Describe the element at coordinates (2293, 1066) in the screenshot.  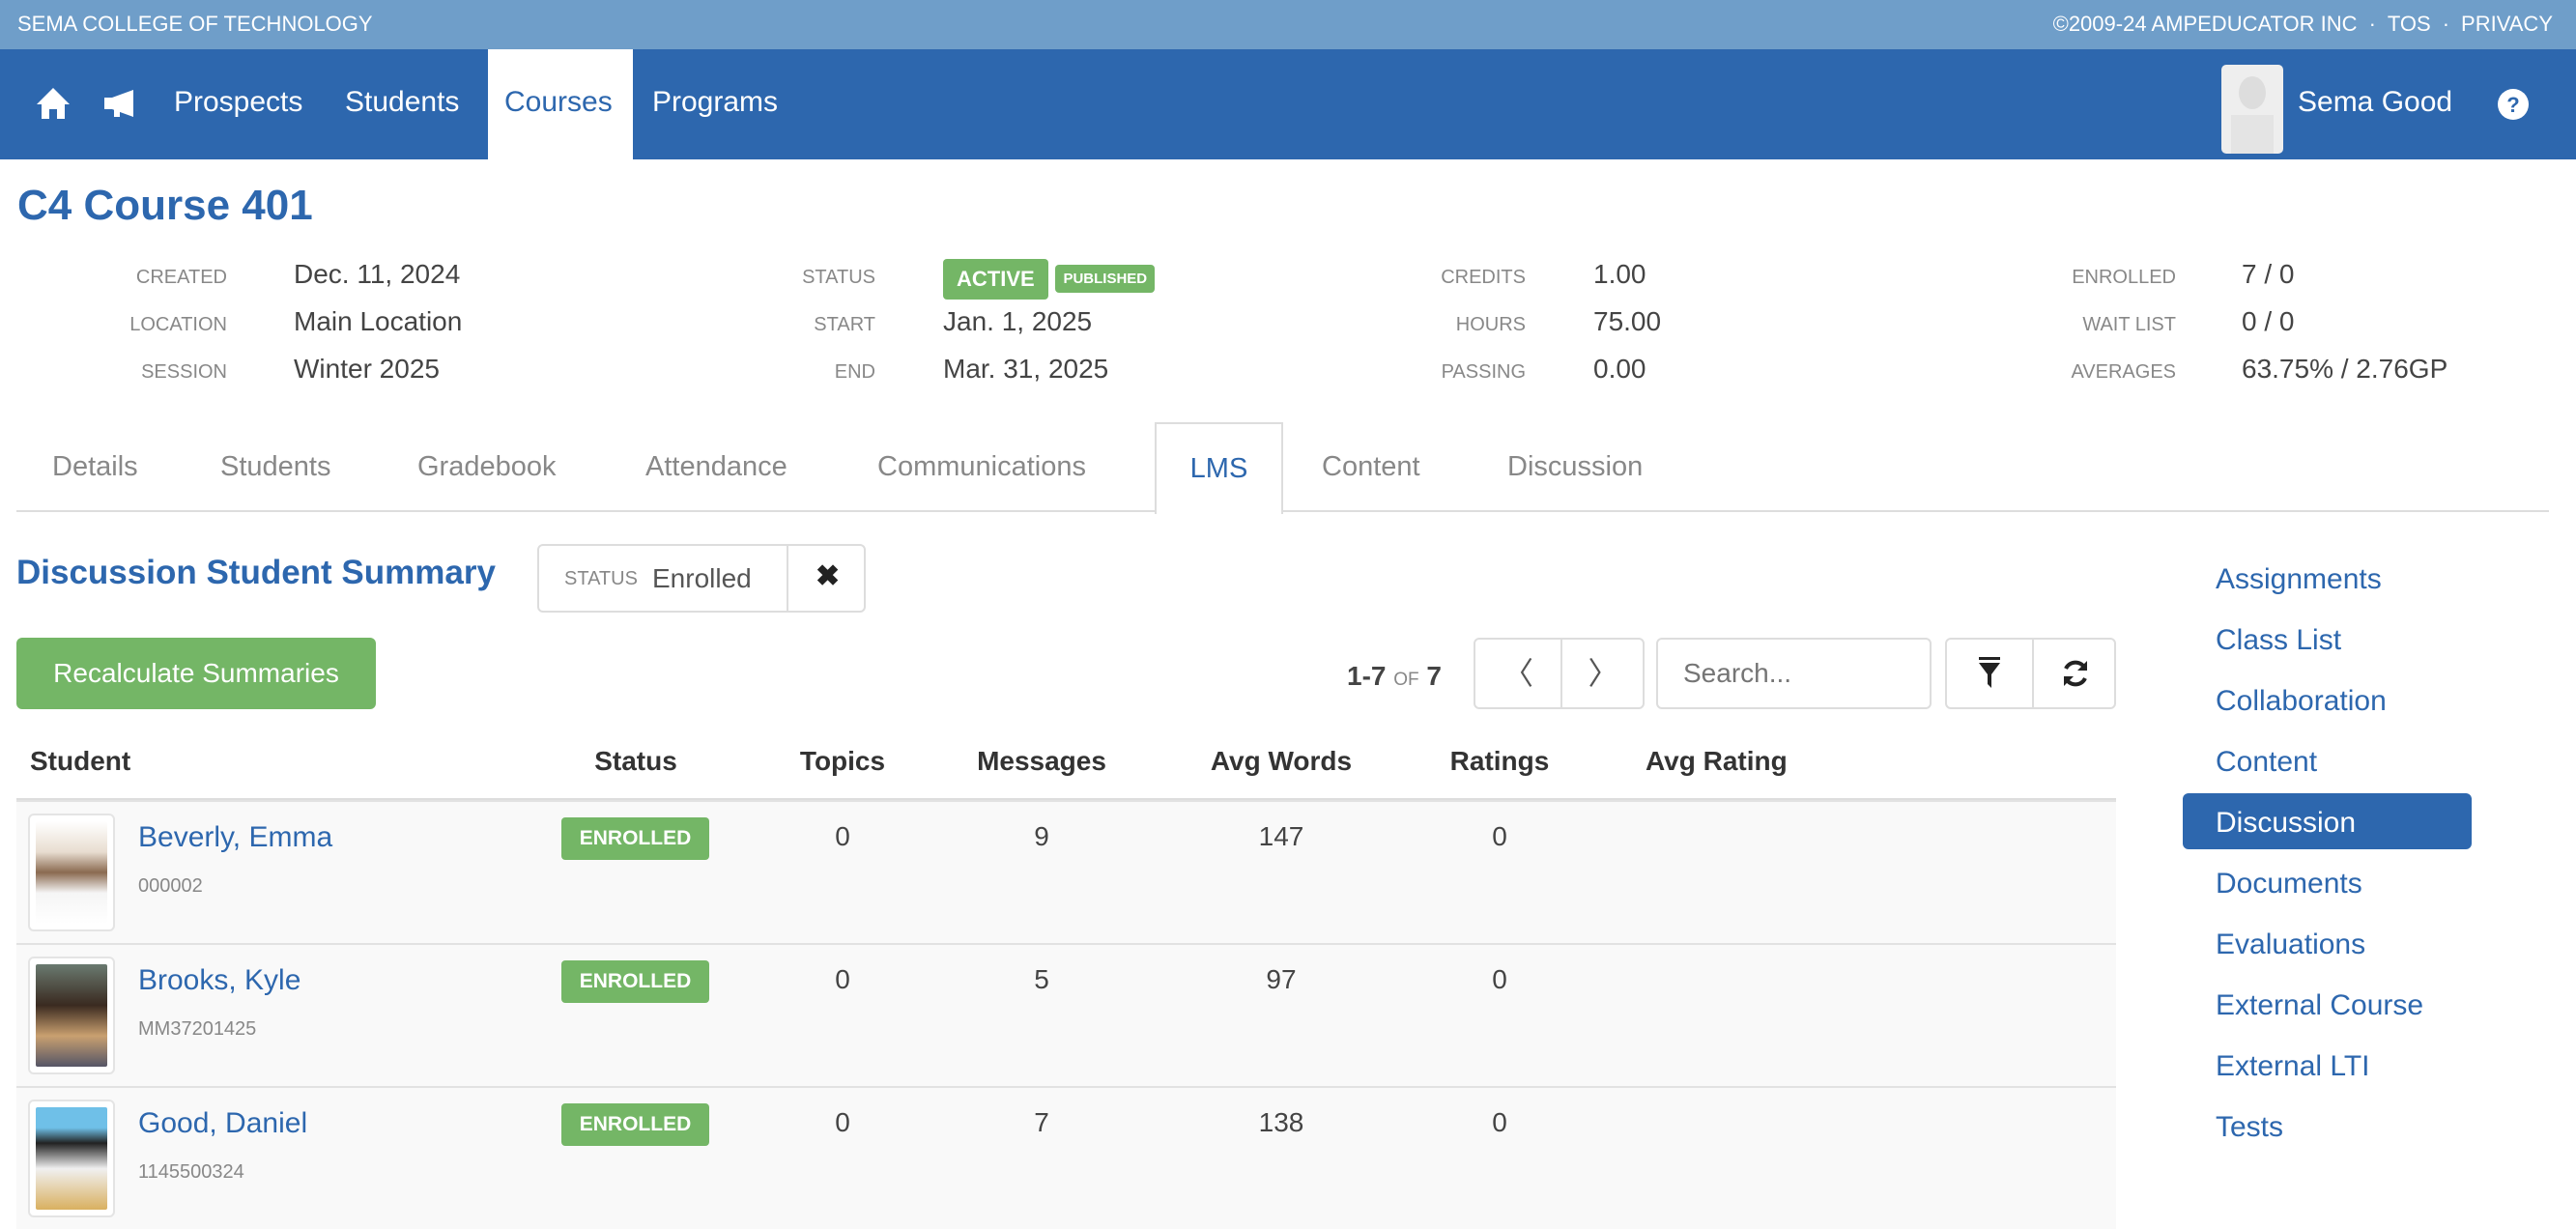
I see `sidebar-item-external-lti: External LTI` at that location.